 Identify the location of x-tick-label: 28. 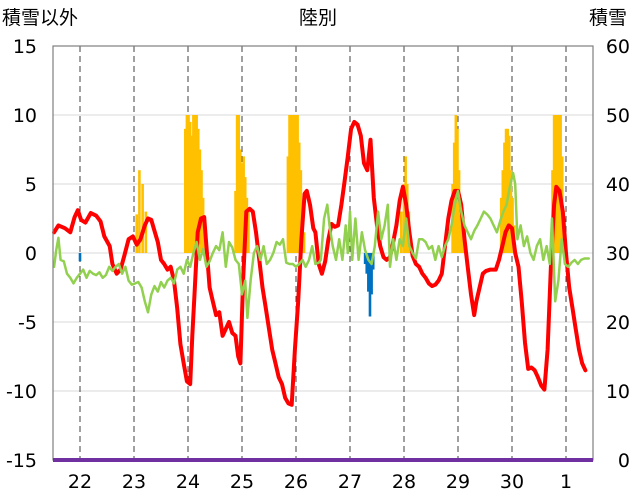
(404, 482).